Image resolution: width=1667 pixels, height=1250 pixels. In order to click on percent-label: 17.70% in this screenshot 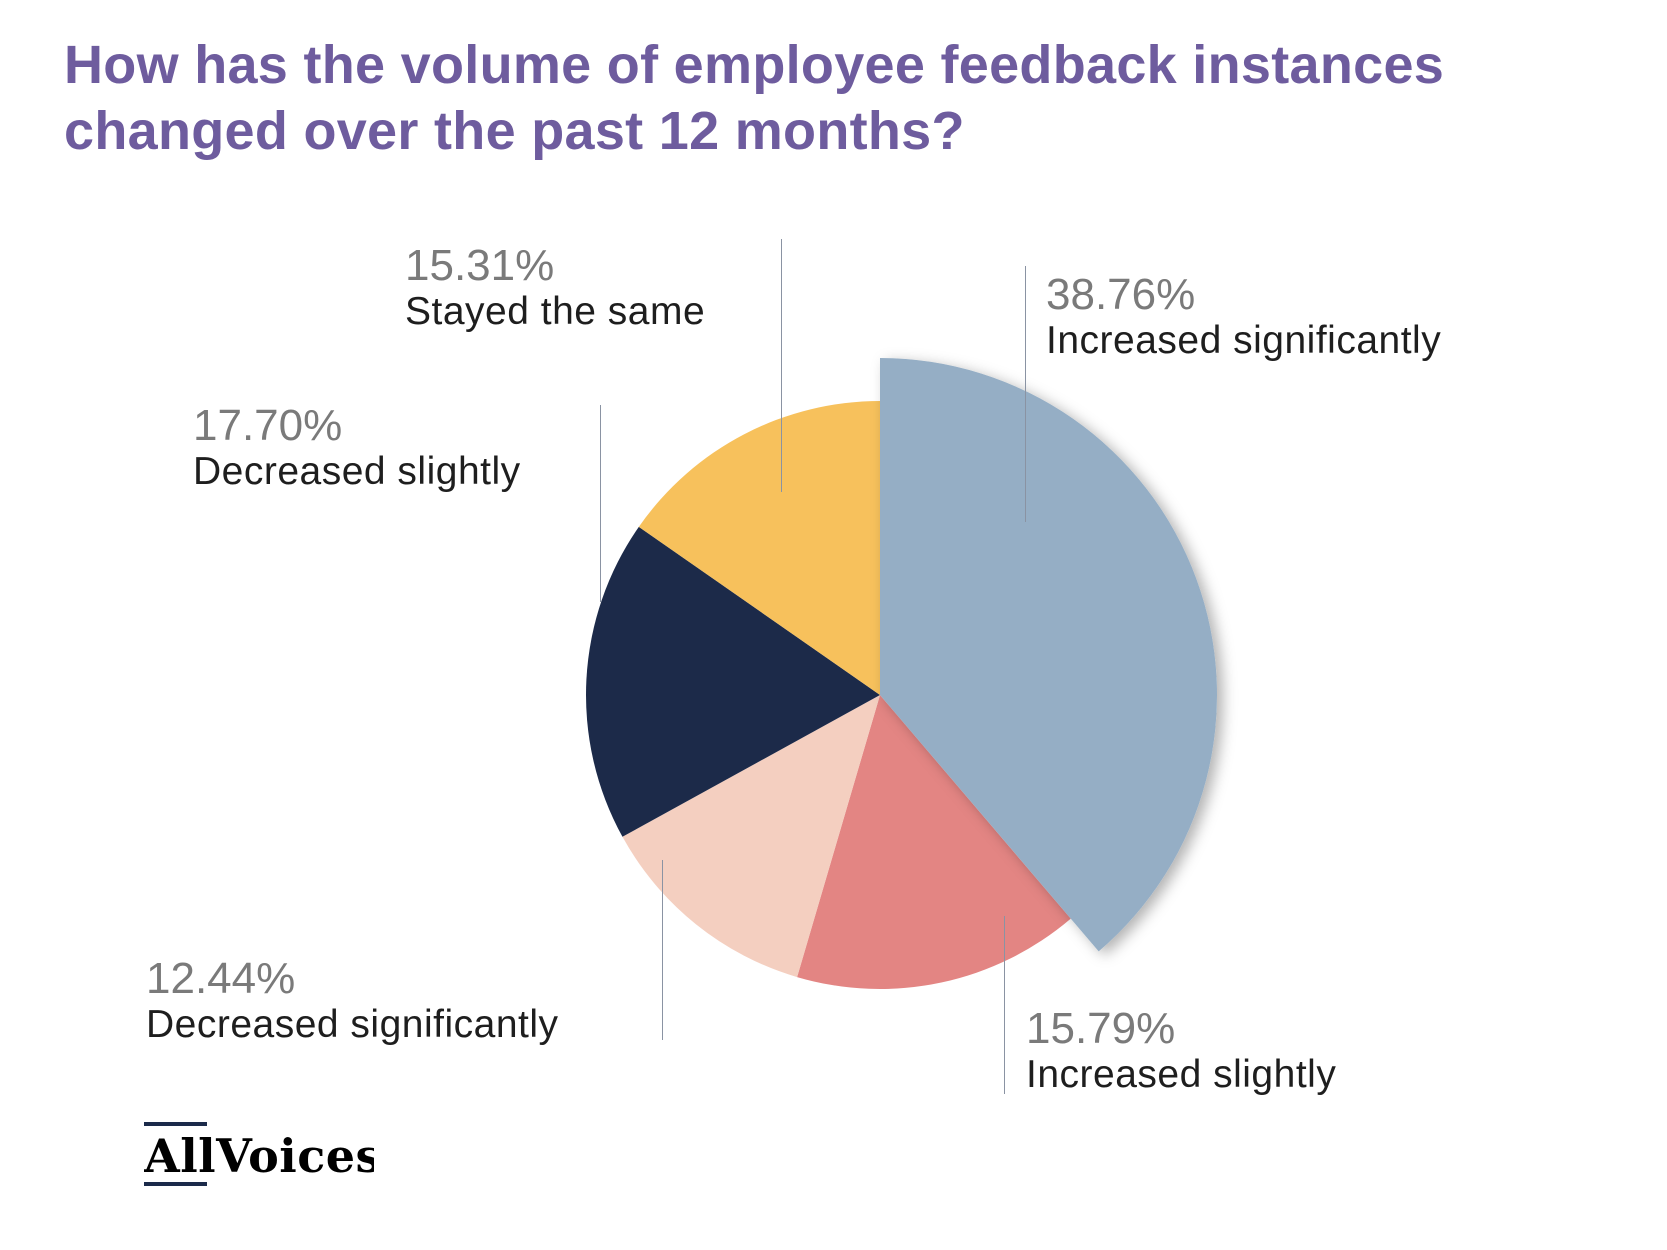, I will do `click(268, 425)`.